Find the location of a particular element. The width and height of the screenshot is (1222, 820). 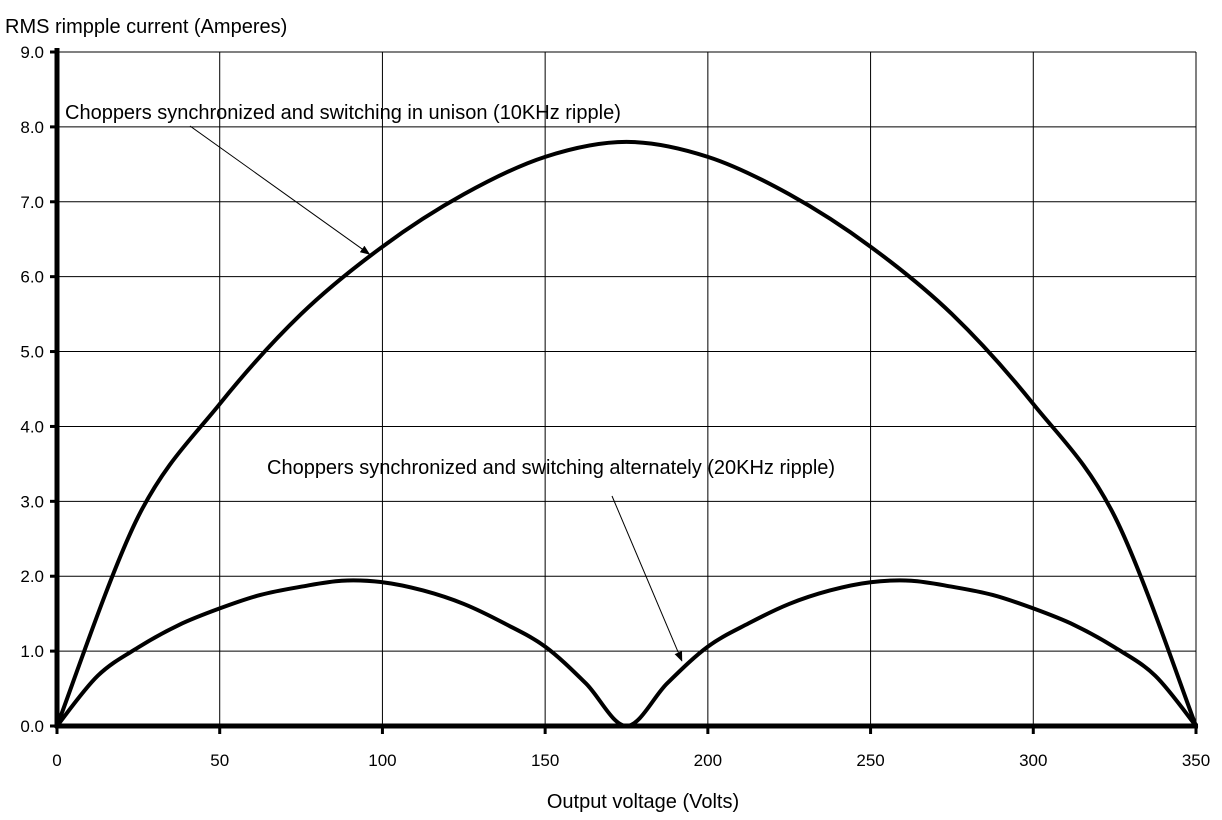

x-tick-label: 300 is located at coordinates (1033, 760).